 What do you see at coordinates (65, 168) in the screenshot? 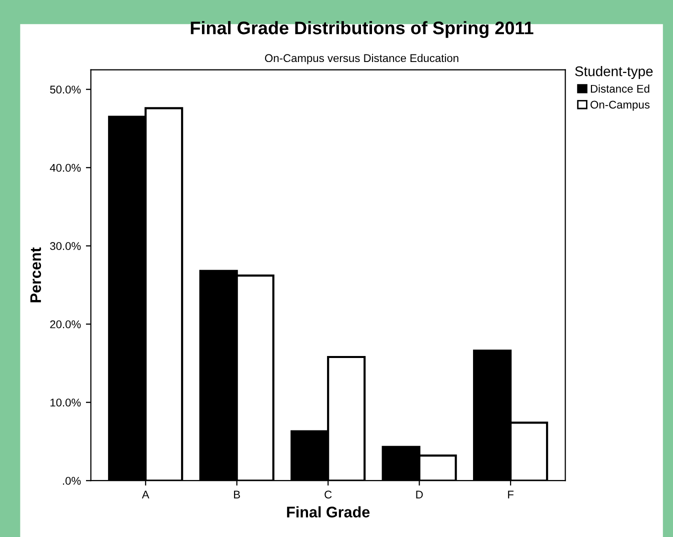
I see `y-tick-label: 40.0%` at bounding box center [65, 168].